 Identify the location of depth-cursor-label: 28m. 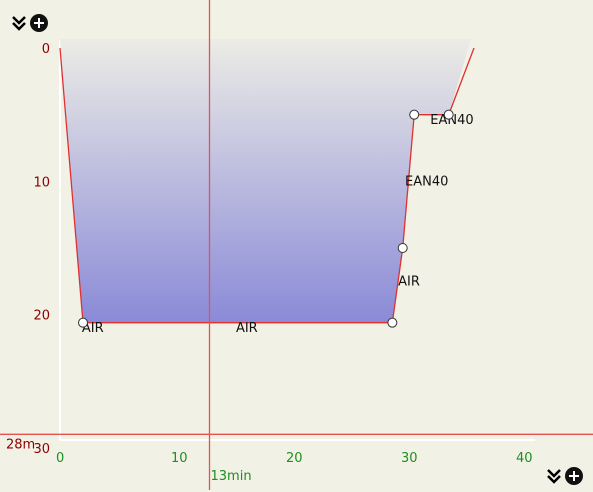
(20, 444).